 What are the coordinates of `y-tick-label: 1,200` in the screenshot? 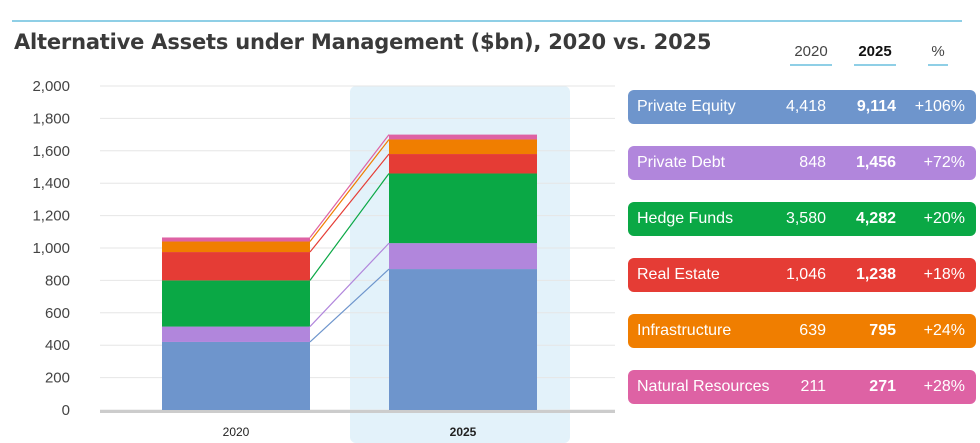 It's located at (51, 216).